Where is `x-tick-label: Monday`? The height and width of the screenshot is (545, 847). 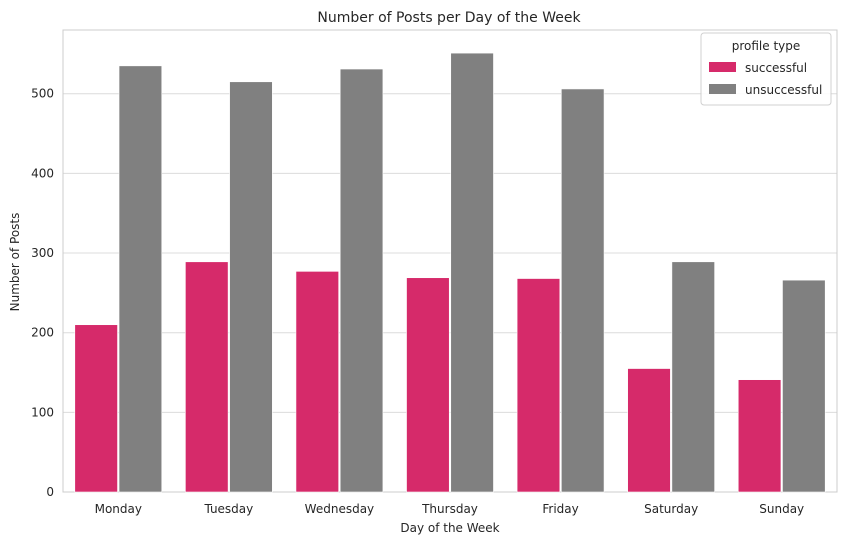 x-tick-label: Monday is located at coordinates (118, 509).